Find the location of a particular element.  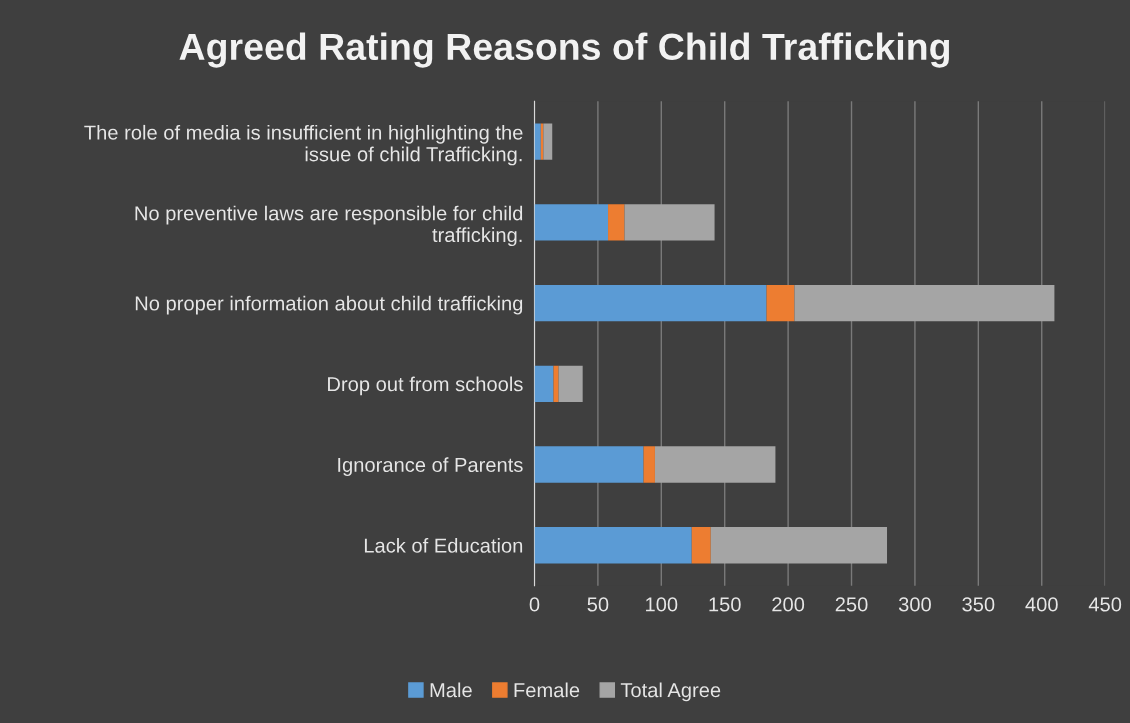

x-tick-label: 250 is located at coordinates (851, 604).